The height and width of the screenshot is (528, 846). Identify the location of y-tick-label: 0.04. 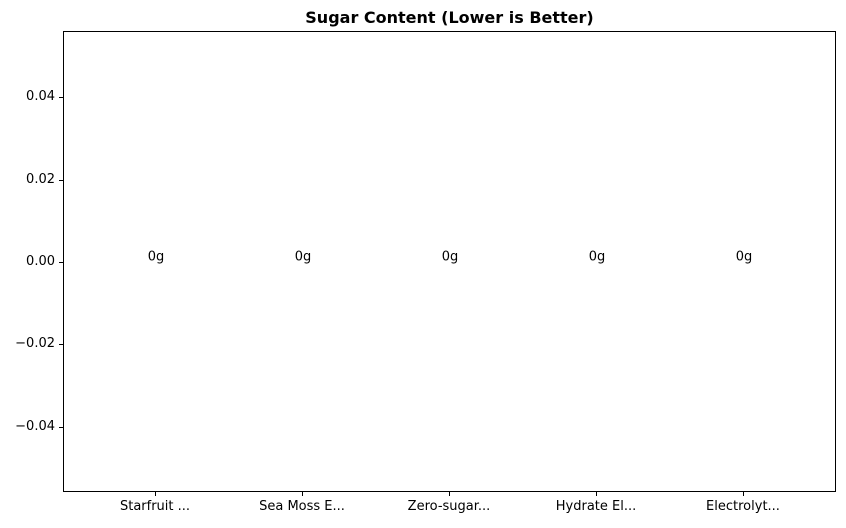
(40, 96).